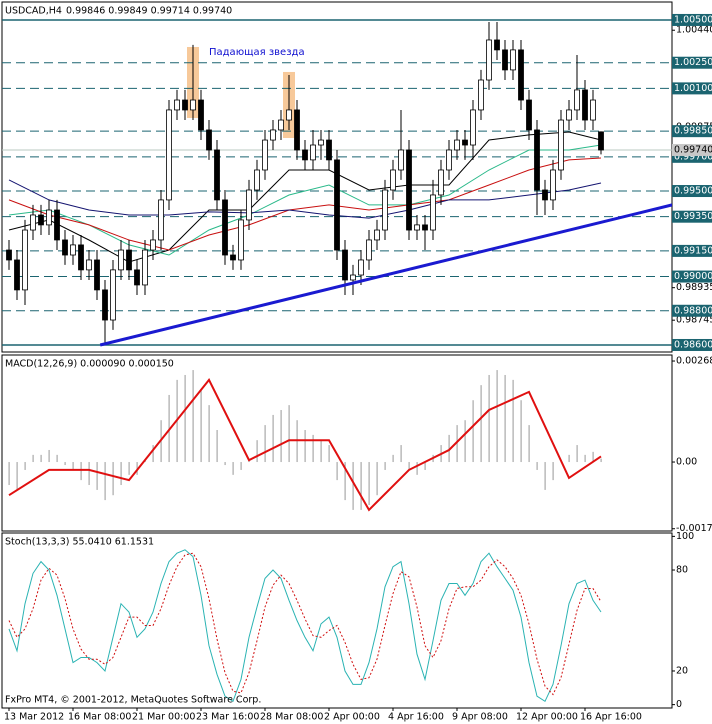 This screenshot has width=712, height=724. What do you see at coordinates (611, 717) in the screenshot?
I see `x-tick-label: 16 Apr 16:00` at bounding box center [611, 717].